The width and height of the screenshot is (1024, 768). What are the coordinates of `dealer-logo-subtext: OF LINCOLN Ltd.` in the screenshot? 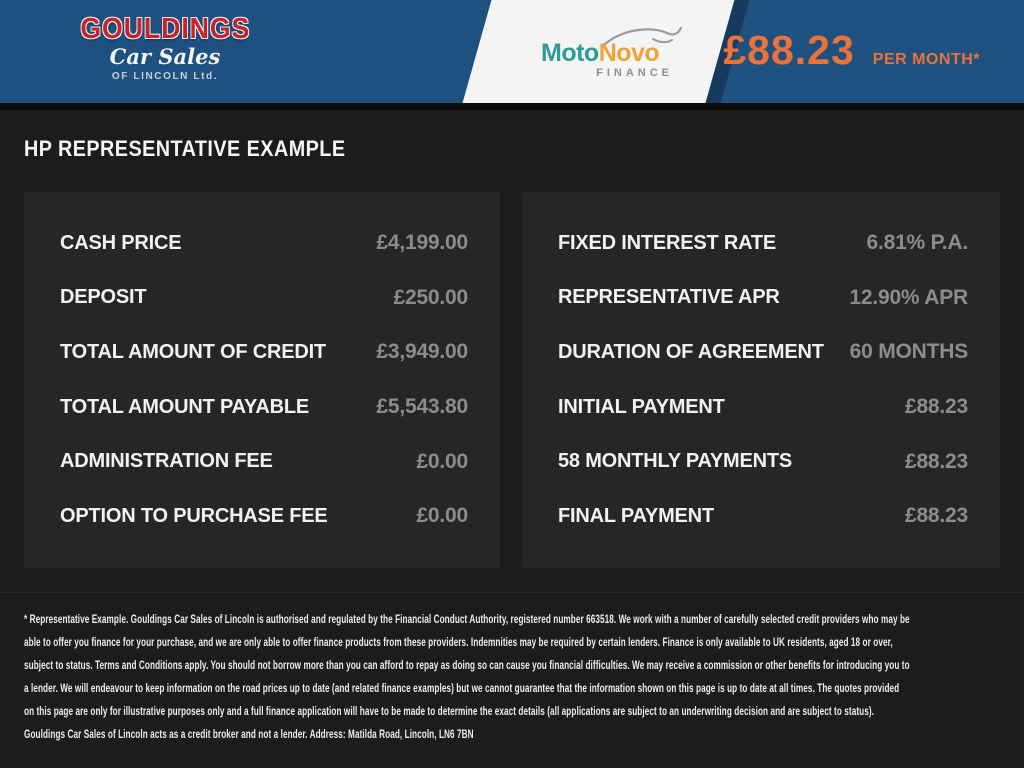 It's located at (165, 76).